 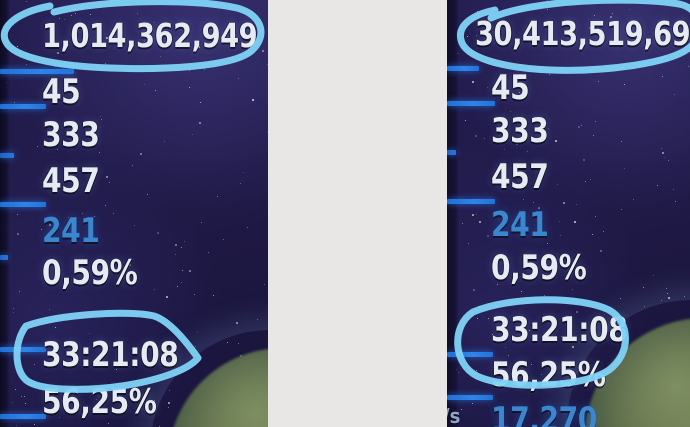 I want to click on stat-row-percent-b: 56,25%, so click(x=134, y=404).